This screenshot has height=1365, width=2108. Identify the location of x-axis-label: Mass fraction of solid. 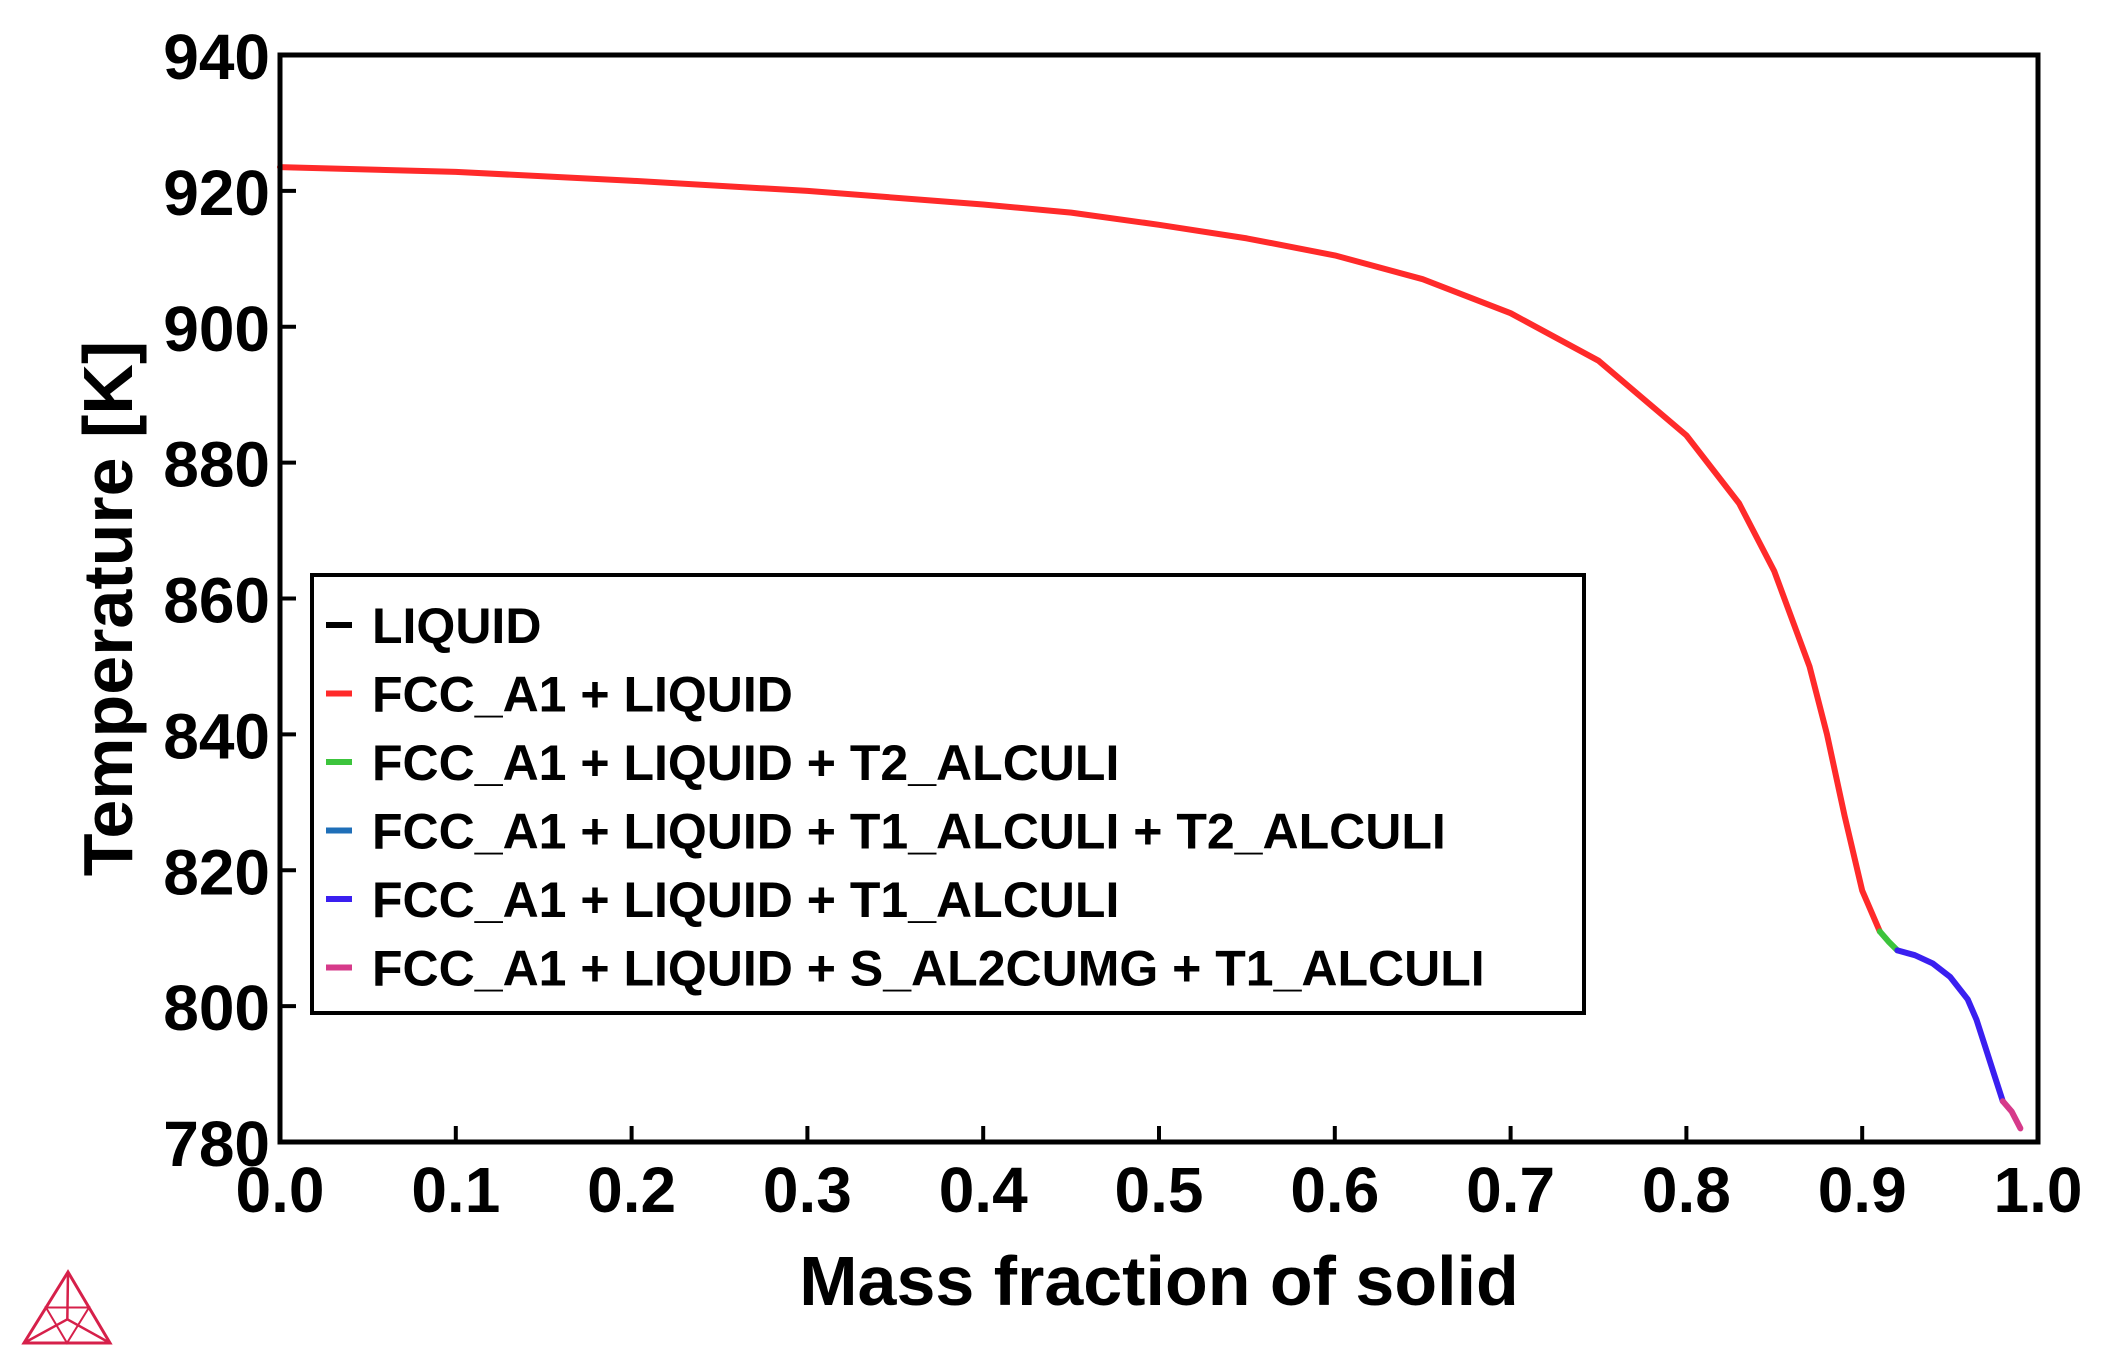
(1159, 1281).